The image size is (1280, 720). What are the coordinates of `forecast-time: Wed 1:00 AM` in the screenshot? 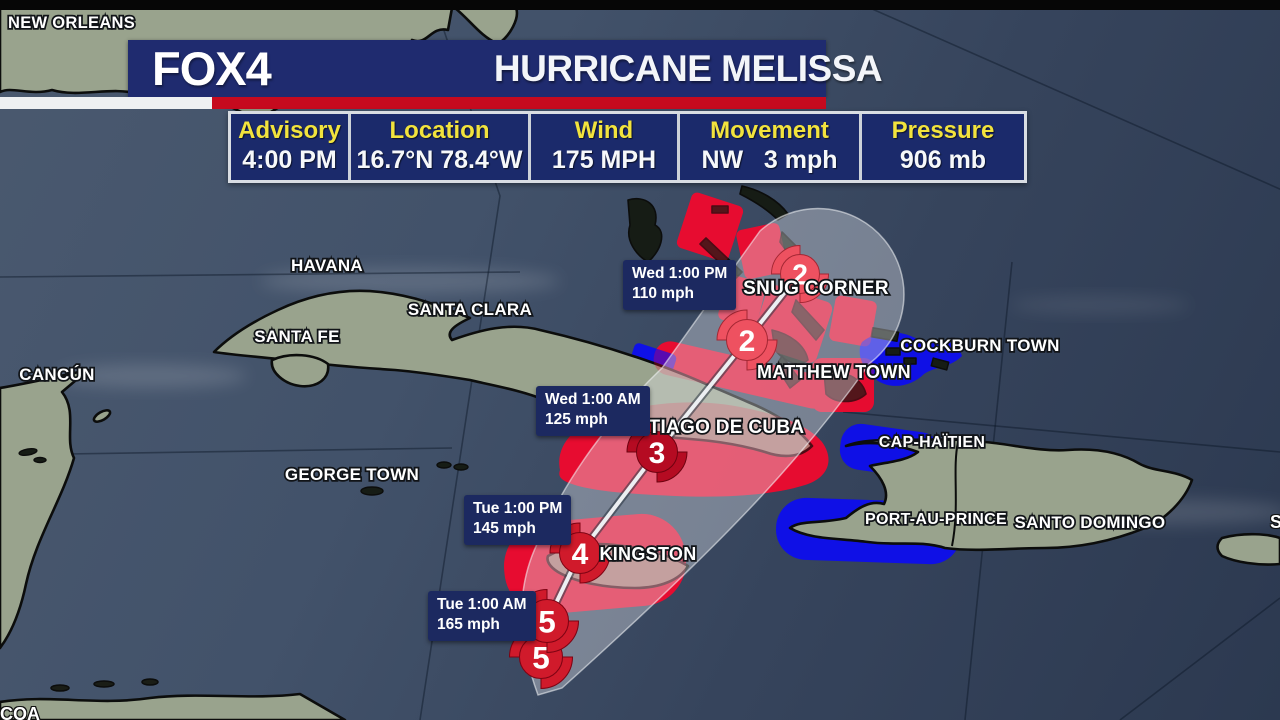 It's located at (593, 399).